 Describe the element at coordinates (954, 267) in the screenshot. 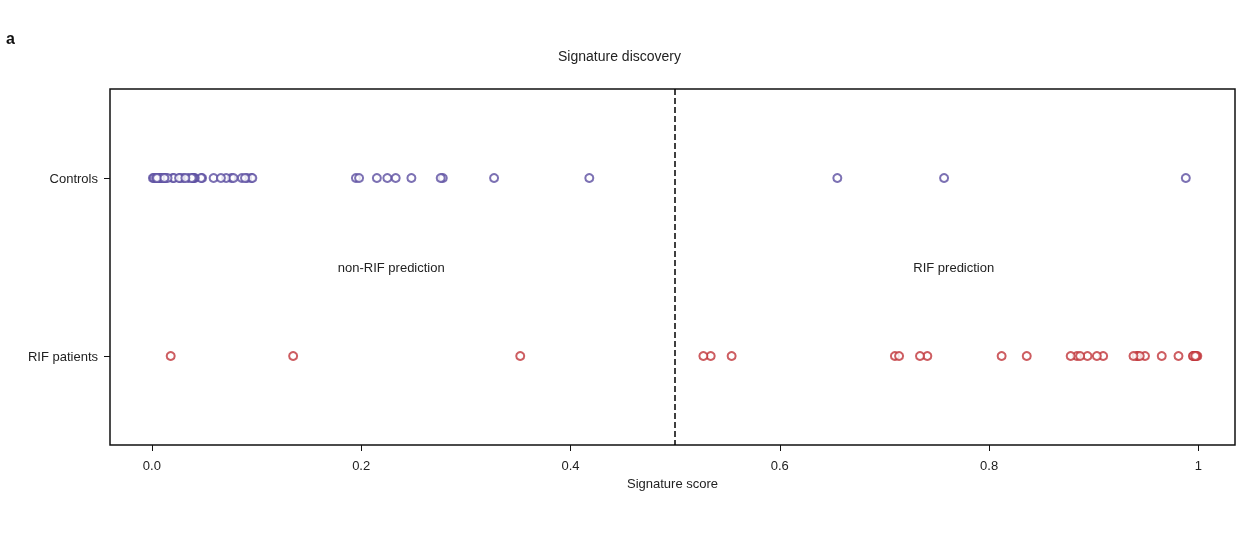

I see `annotation: RIF prediction` at that location.